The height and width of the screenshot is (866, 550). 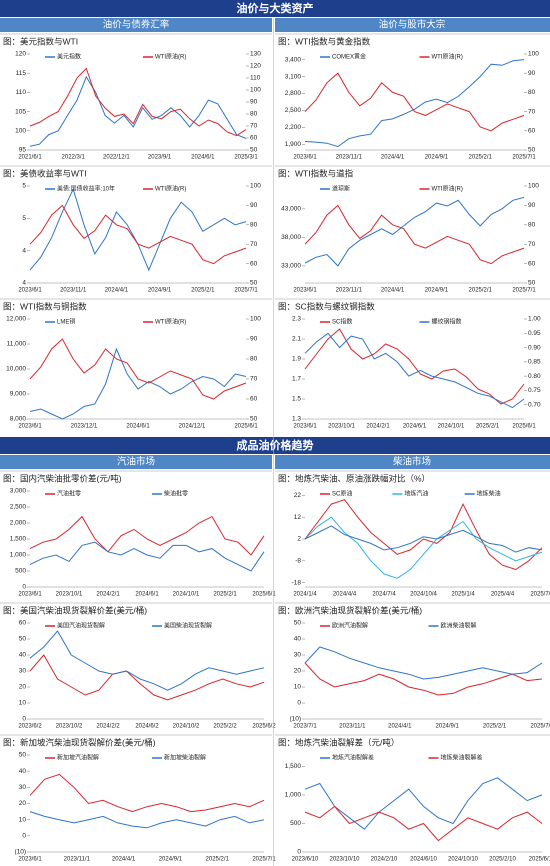 I want to click on chart-title: 图：美债收益率与WTI, so click(x=45, y=173).